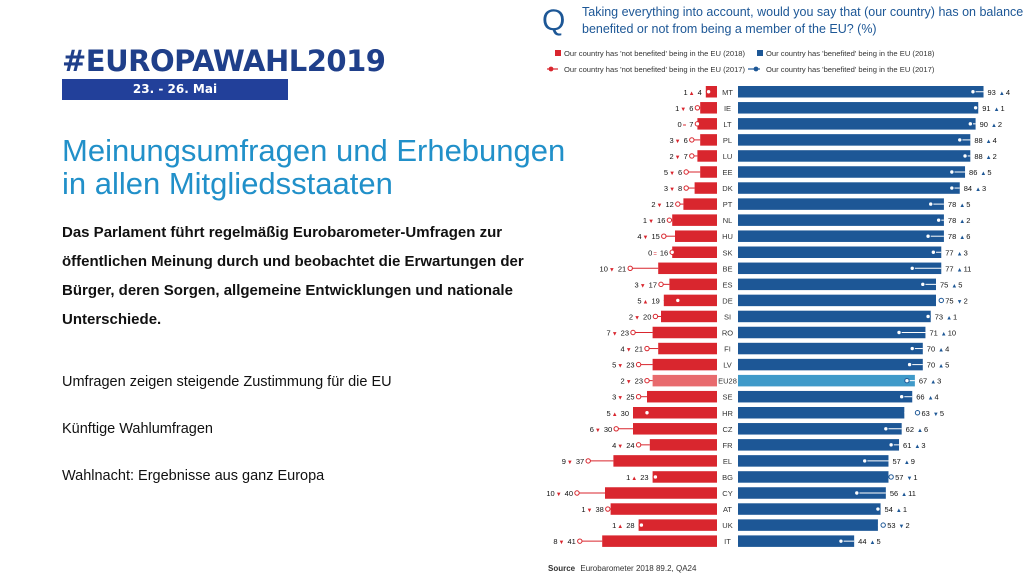  What do you see at coordinates (705, 188) in the screenshot?
I see `bar-not-benefited-dk` at bounding box center [705, 188].